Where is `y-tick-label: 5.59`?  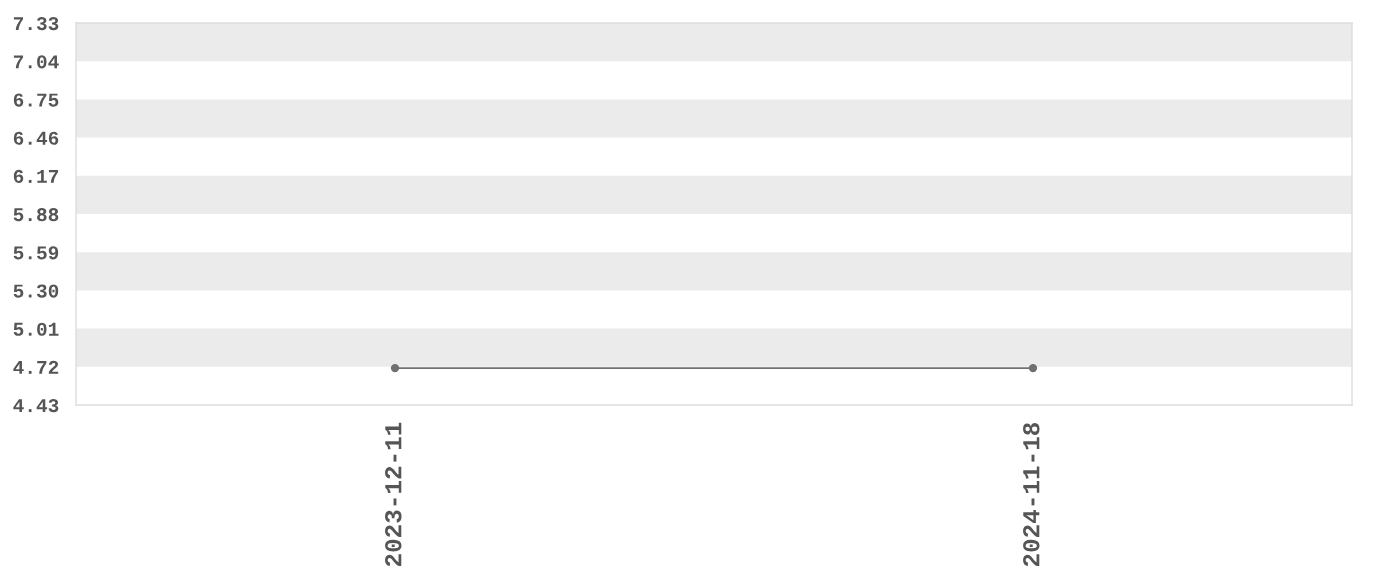
y-tick-label: 5.59 is located at coordinates (36, 253).